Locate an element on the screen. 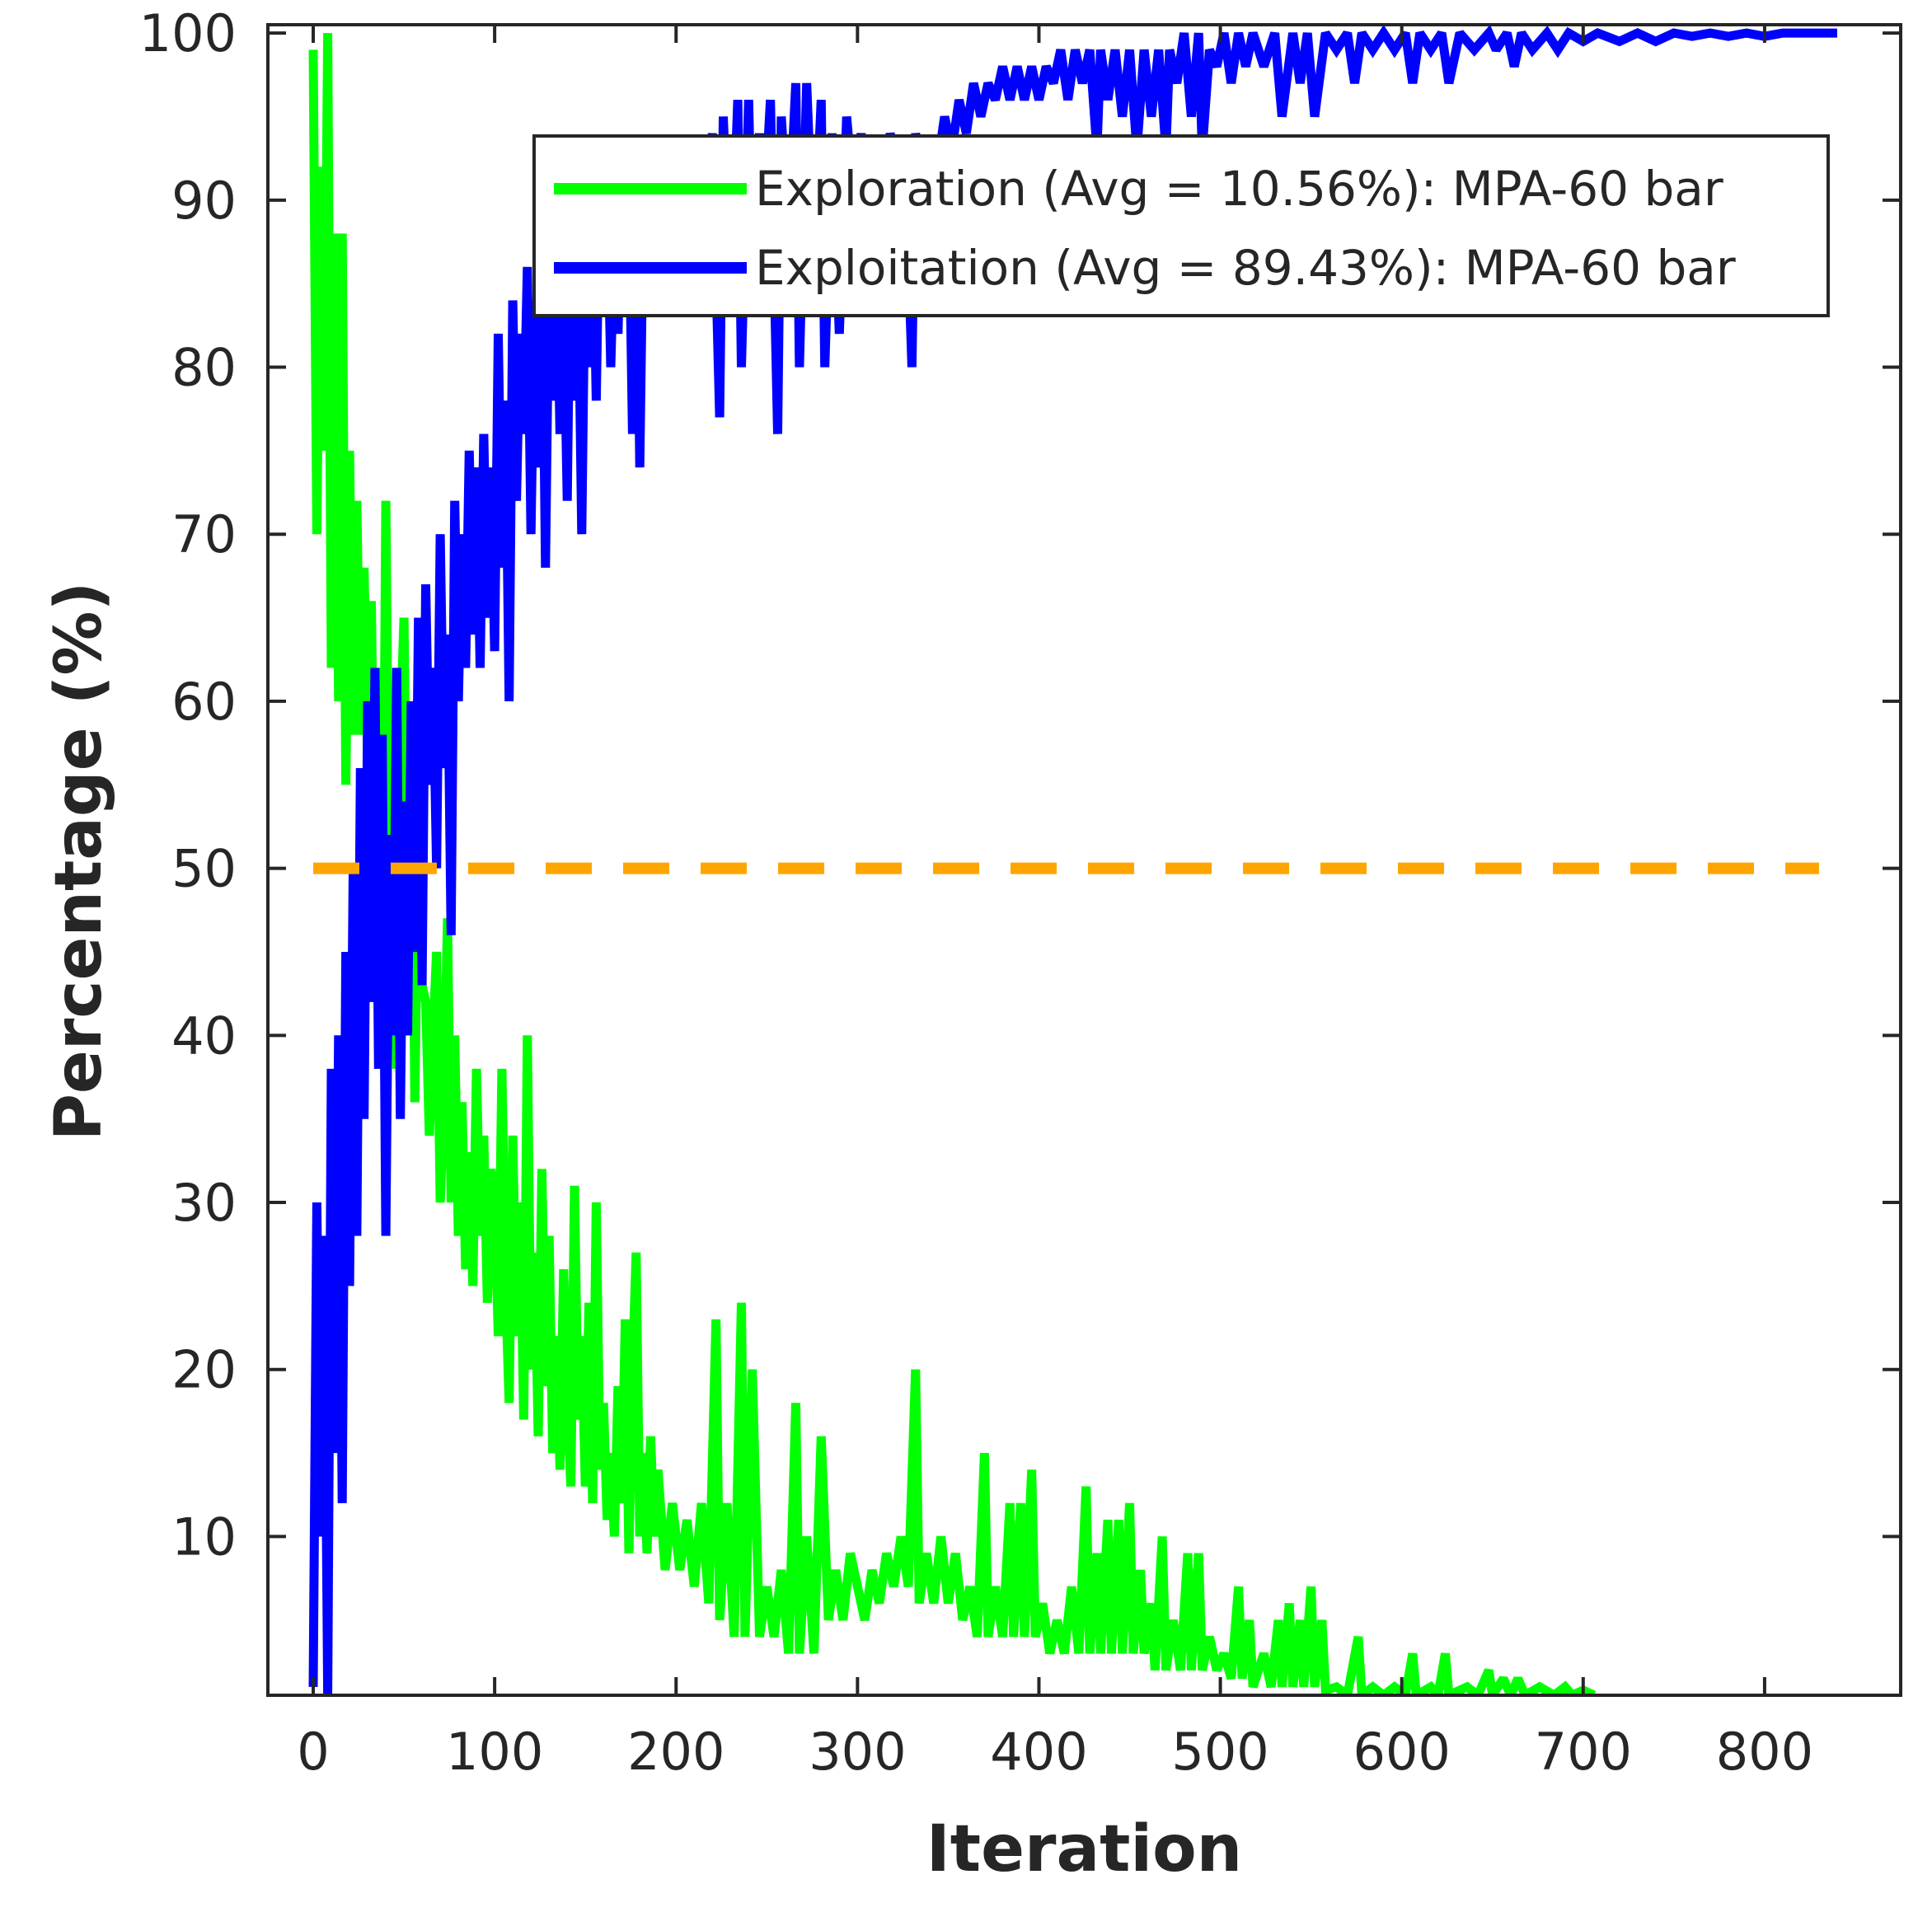  y-tick-label: 90 is located at coordinates (204, 201).